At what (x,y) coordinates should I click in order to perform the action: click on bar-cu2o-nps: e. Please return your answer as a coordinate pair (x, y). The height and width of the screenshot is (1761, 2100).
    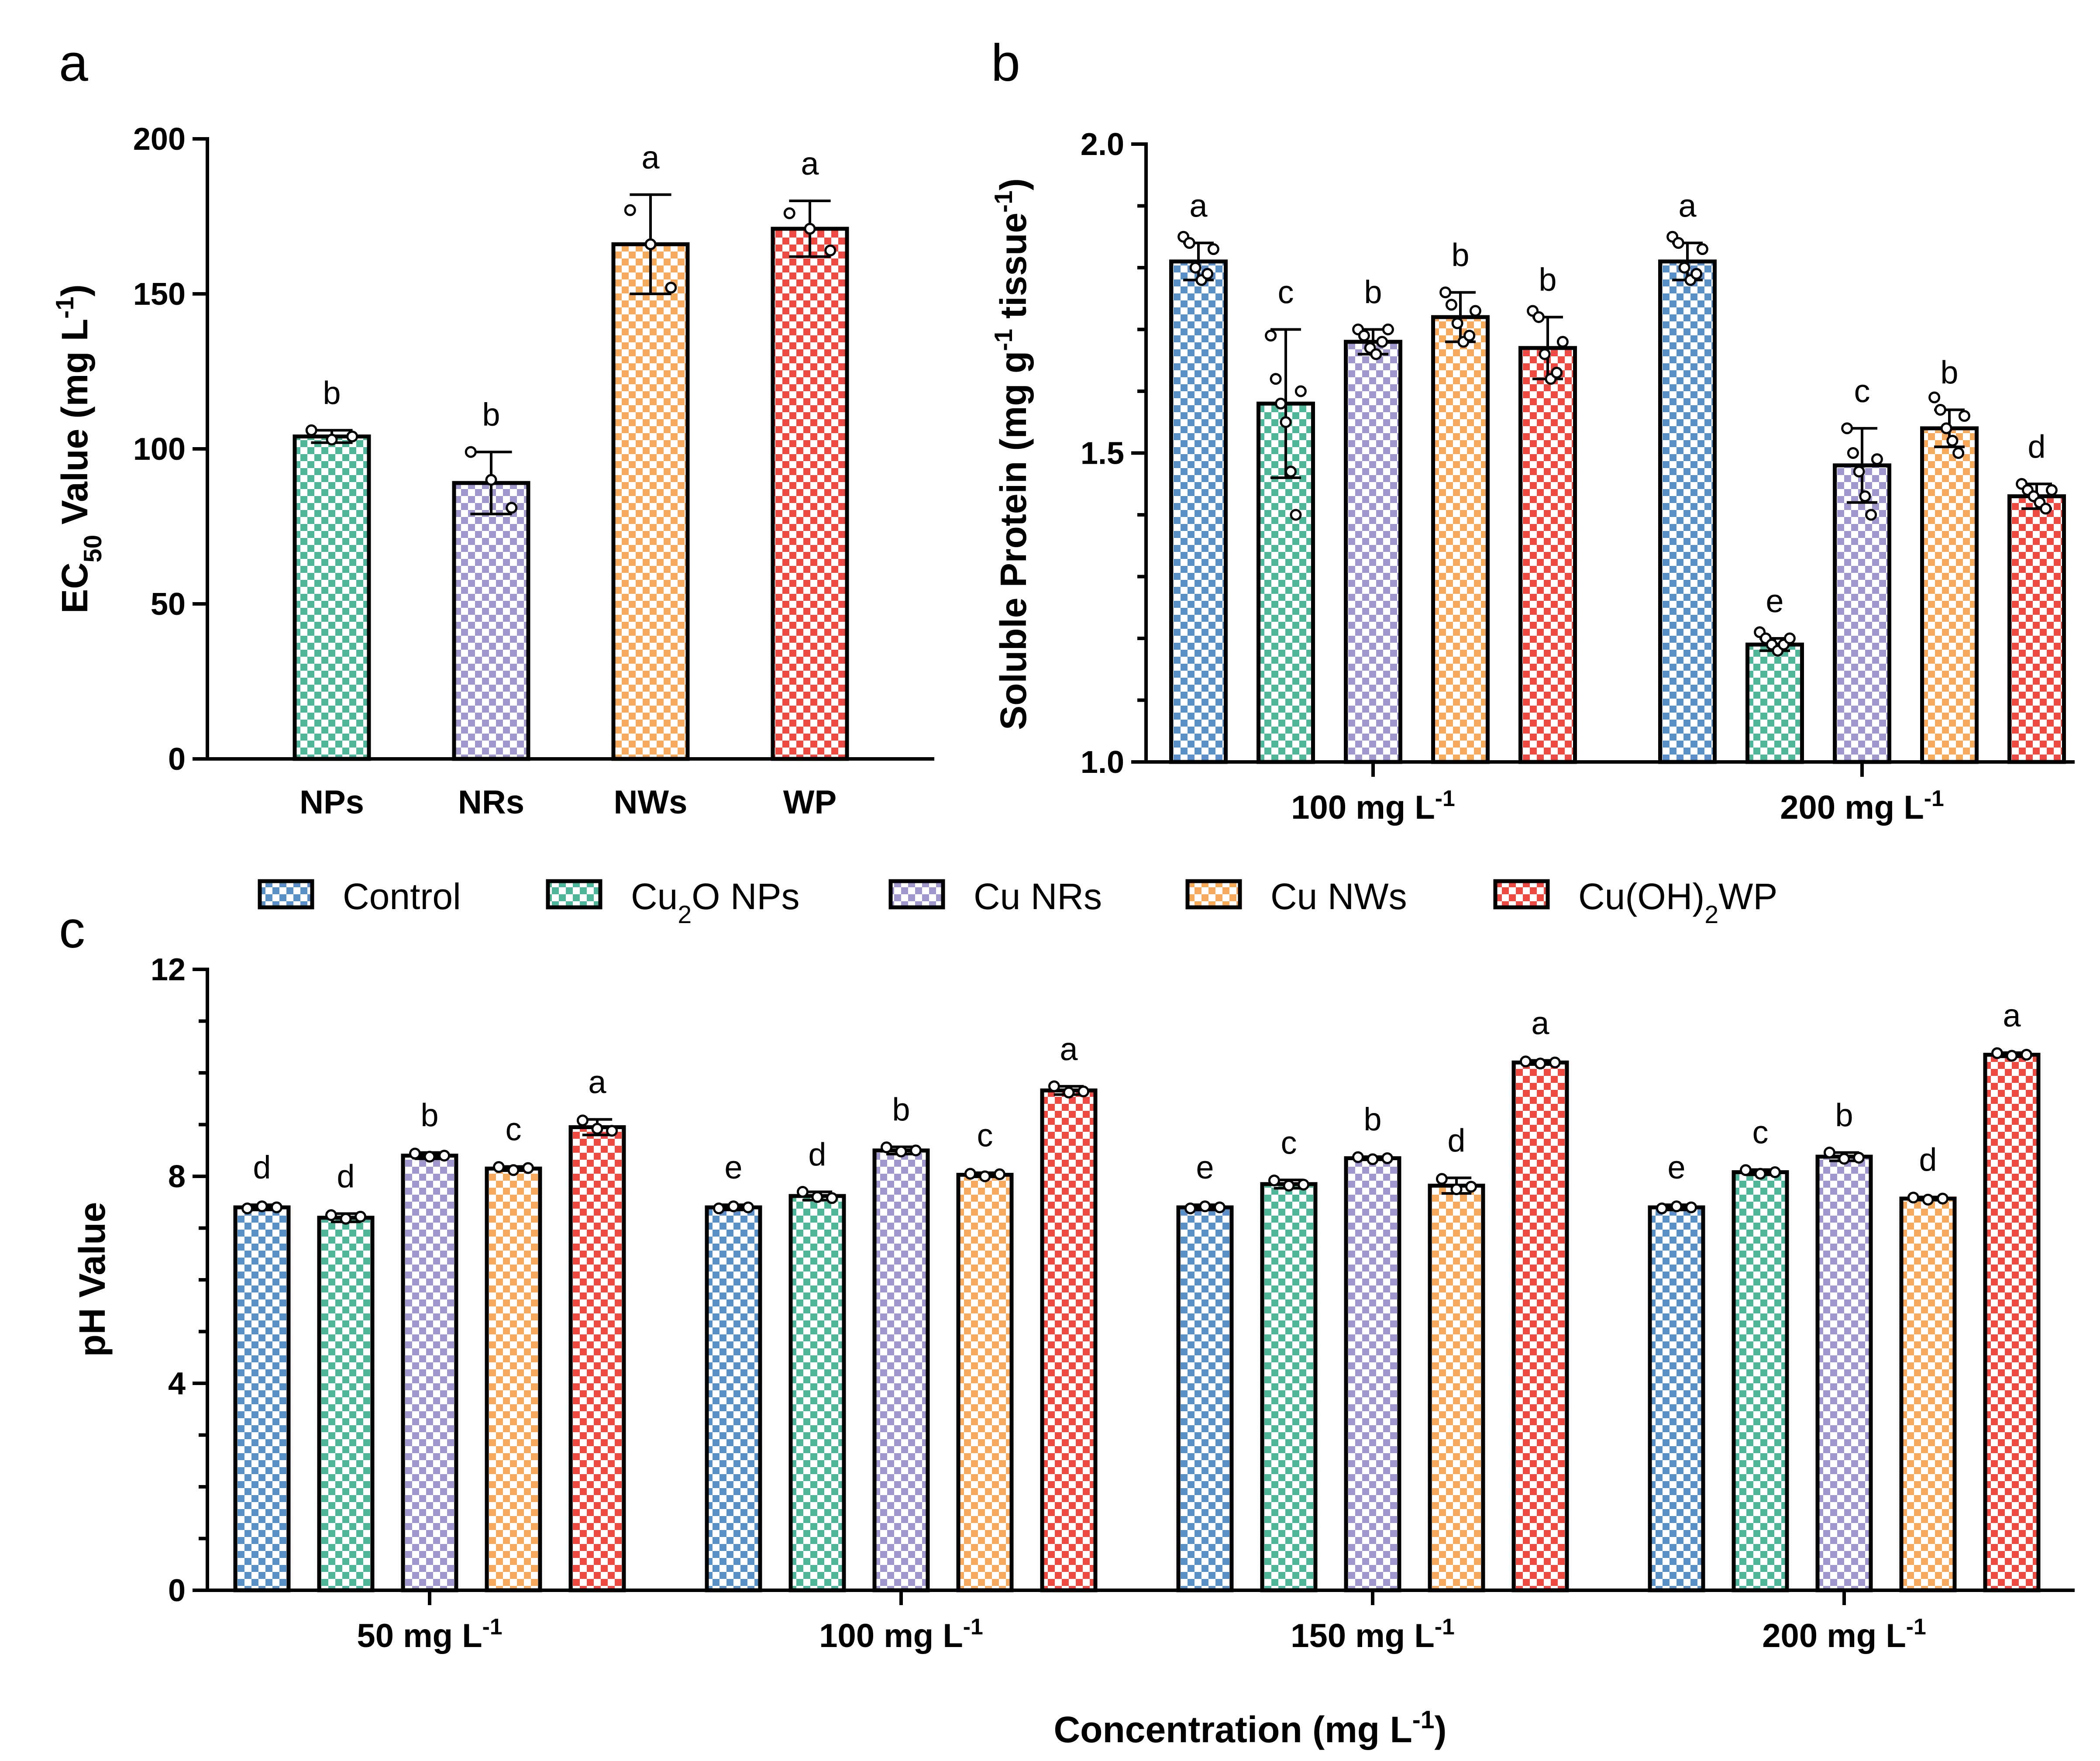
    Looking at the image, I should click on (1774, 673).